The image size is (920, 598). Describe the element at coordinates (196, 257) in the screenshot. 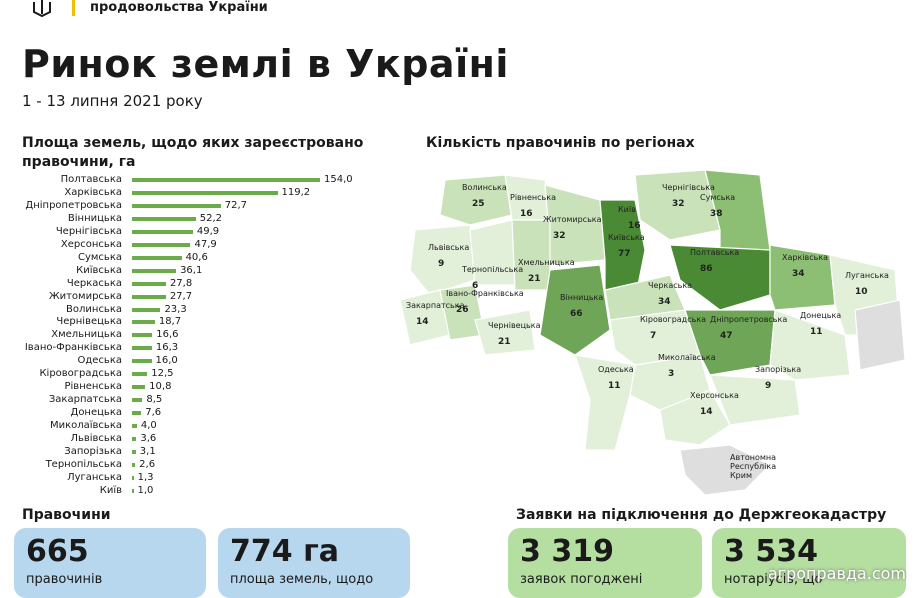

I see `bar-value-label: 40,6` at that location.